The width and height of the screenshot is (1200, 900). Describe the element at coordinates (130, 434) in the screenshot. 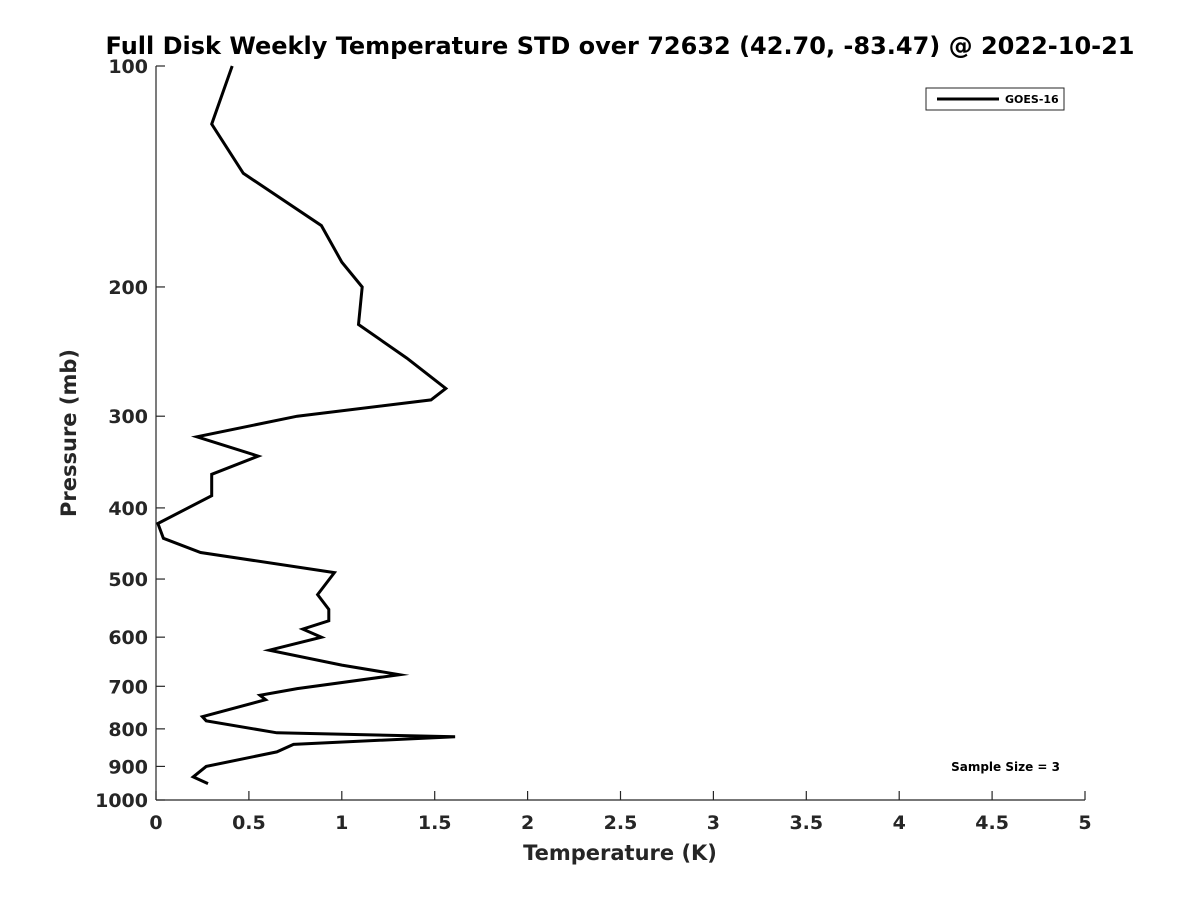

I see `y-ticks: 100 200 300 400 500 600 700 800 900 1000` at that location.